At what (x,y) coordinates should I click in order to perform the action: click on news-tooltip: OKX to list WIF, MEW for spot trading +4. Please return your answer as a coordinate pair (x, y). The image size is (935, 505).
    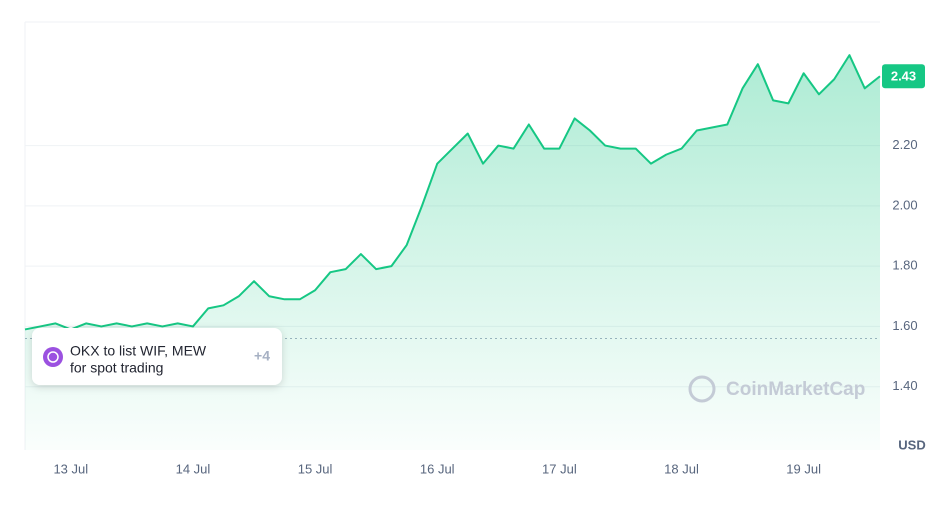
    Looking at the image, I should click on (157, 356).